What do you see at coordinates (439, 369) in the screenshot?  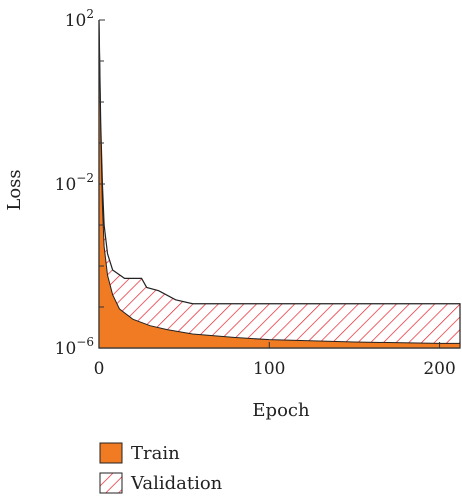 I see `x-tick-label: 200` at bounding box center [439, 369].